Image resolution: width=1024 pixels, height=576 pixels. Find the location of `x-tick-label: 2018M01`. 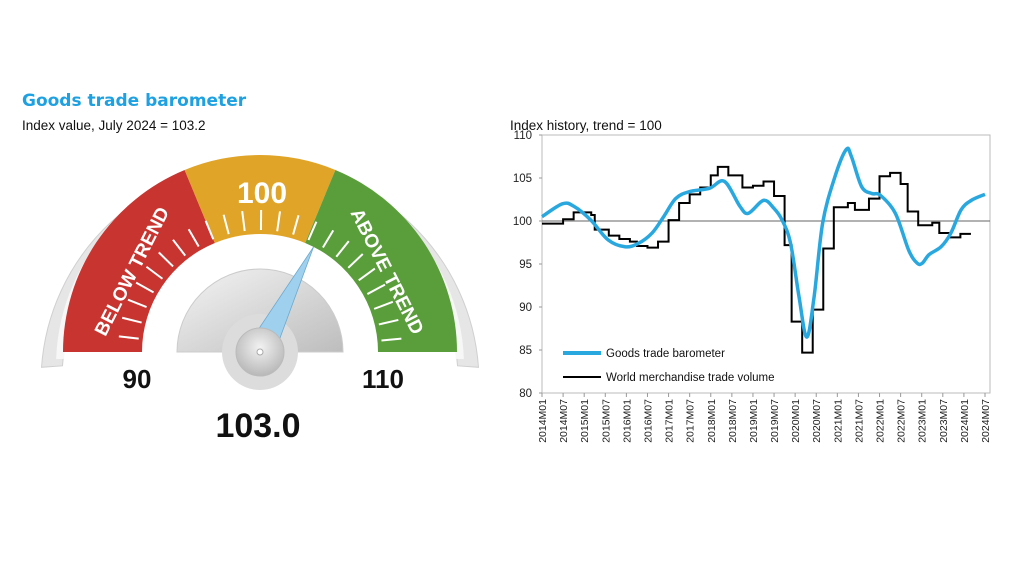

x-tick-label: 2018M01 is located at coordinates (712, 421).